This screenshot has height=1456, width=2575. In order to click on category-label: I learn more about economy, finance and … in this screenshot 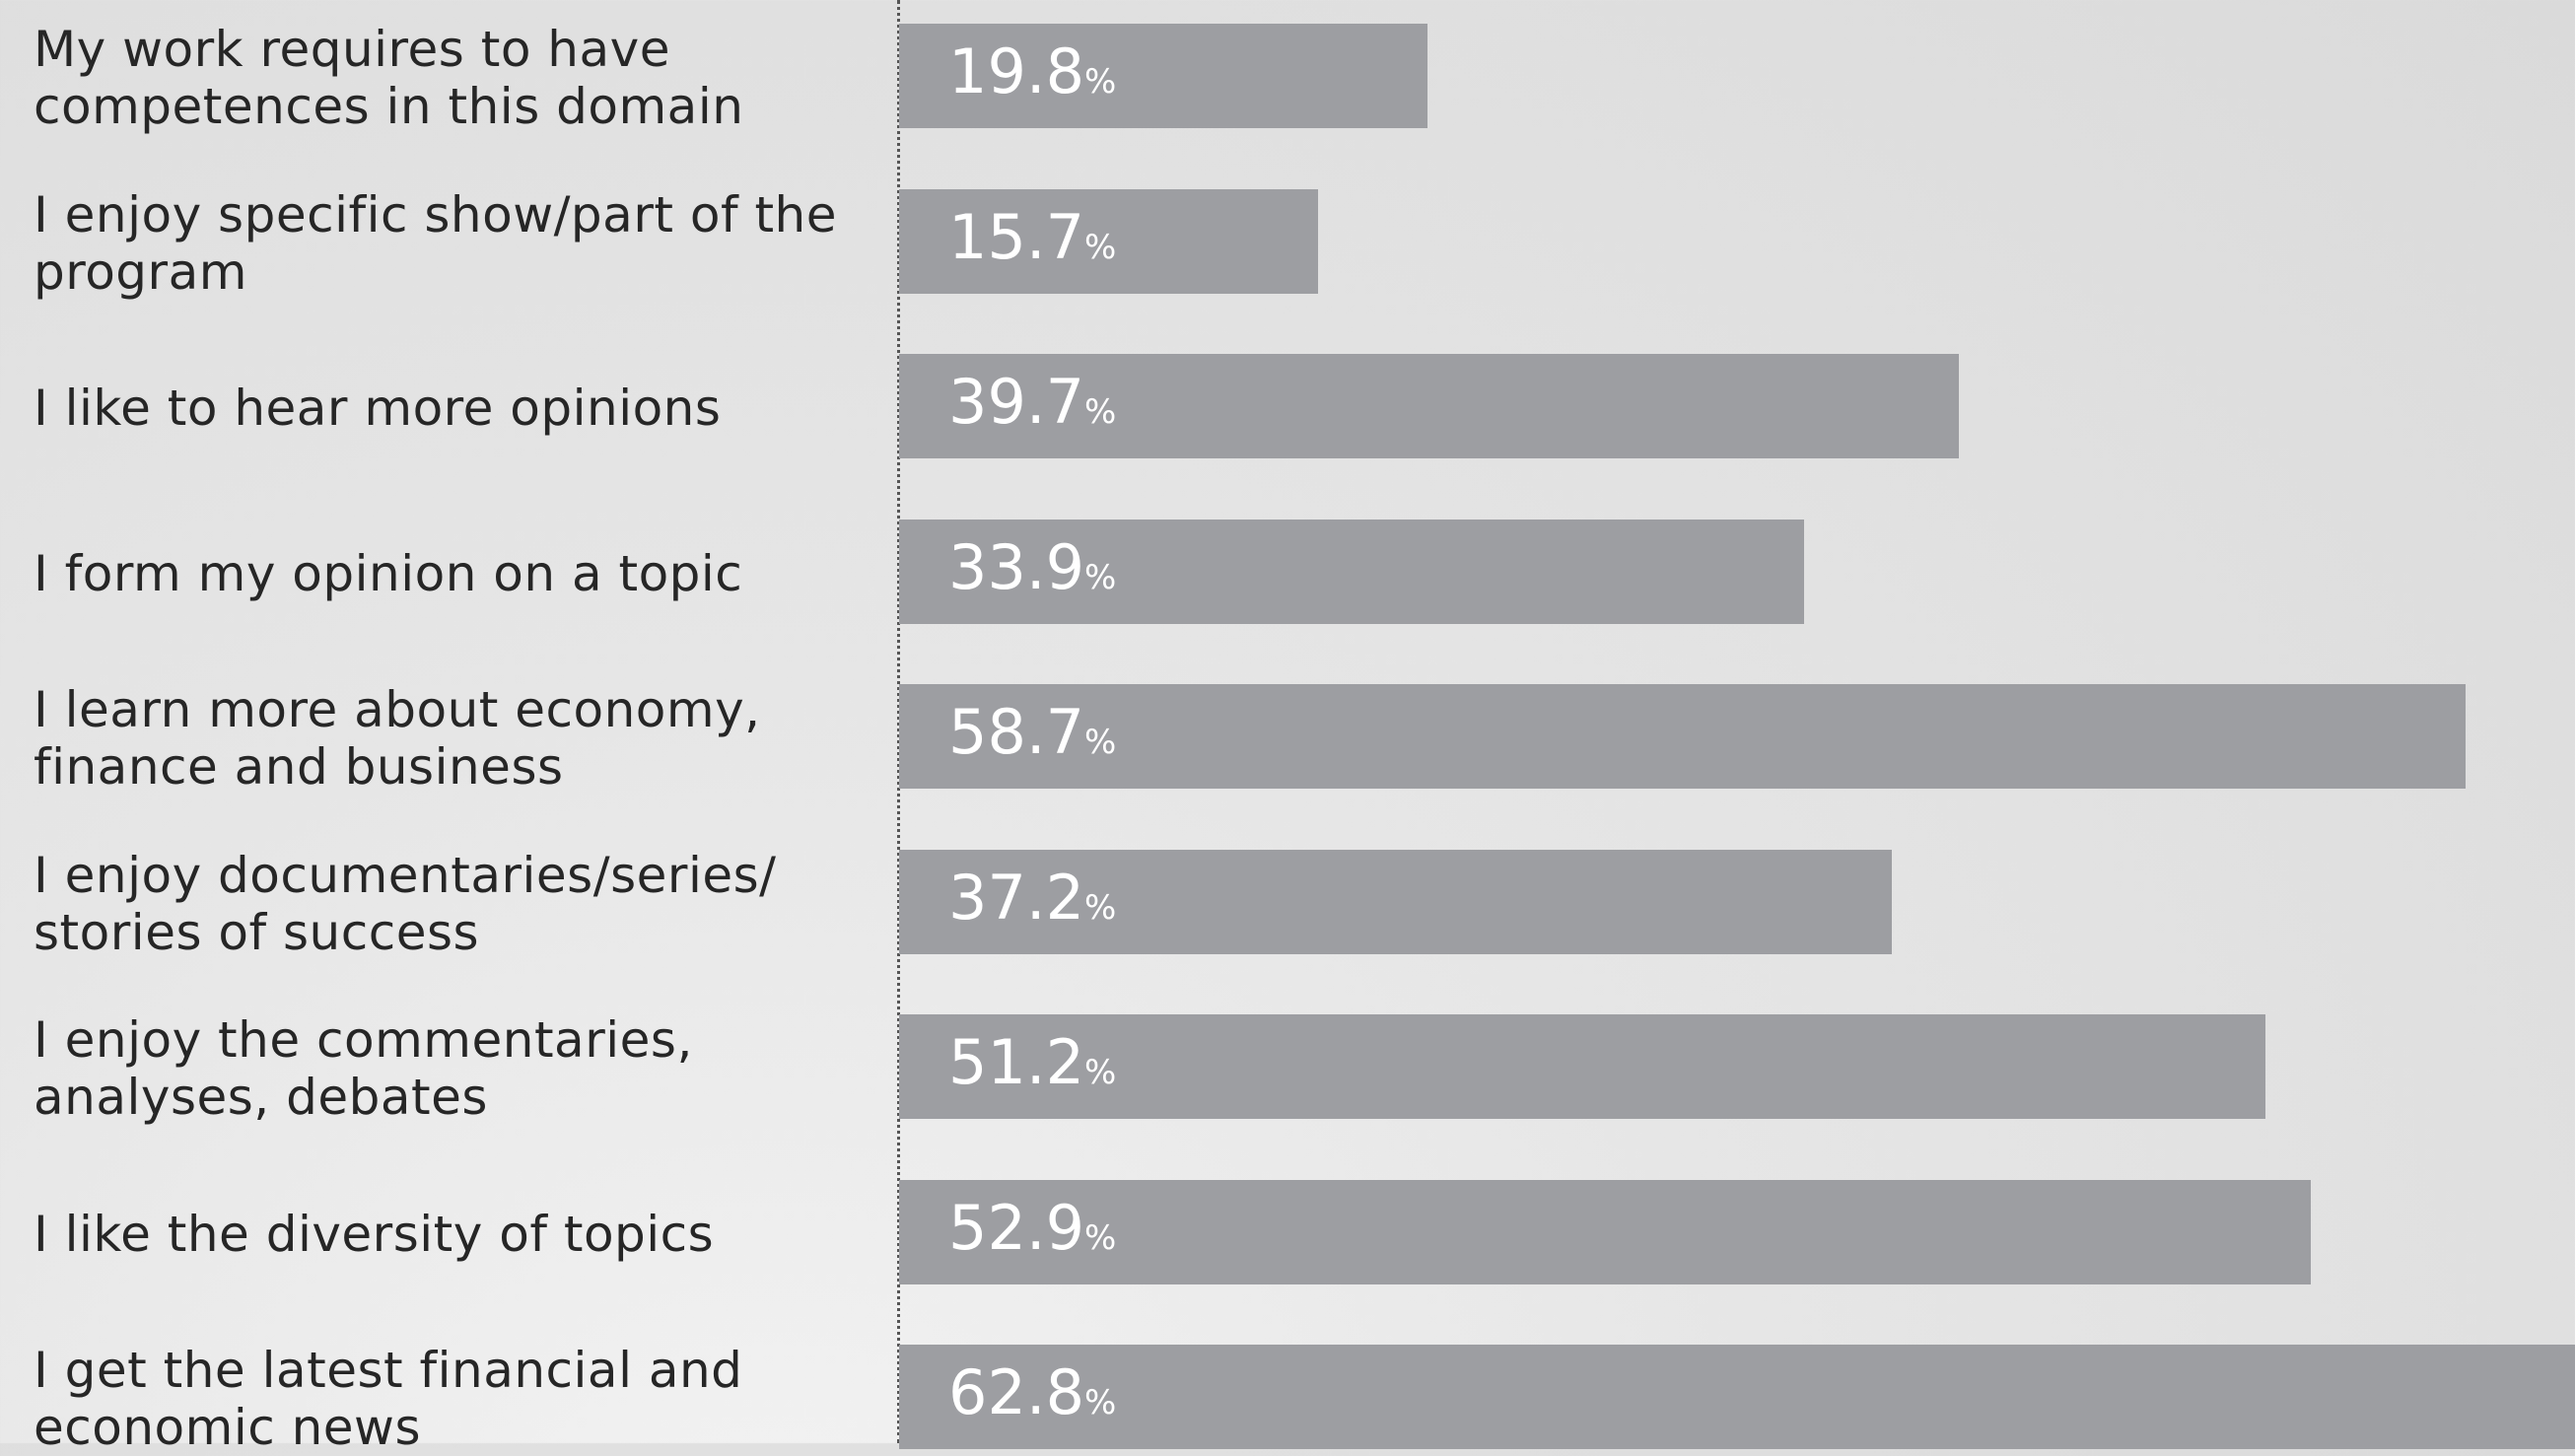, I will do `click(397, 738)`.